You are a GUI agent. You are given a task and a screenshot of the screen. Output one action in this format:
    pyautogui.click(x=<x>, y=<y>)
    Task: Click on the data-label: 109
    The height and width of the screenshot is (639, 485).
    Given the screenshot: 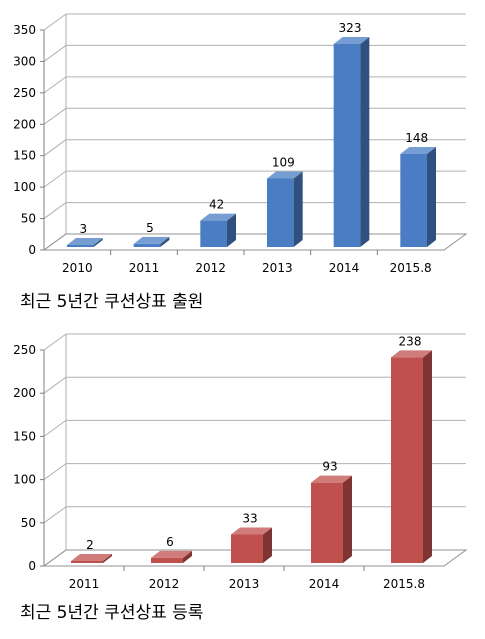 What is the action you would take?
    pyautogui.click(x=283, y=162)
    